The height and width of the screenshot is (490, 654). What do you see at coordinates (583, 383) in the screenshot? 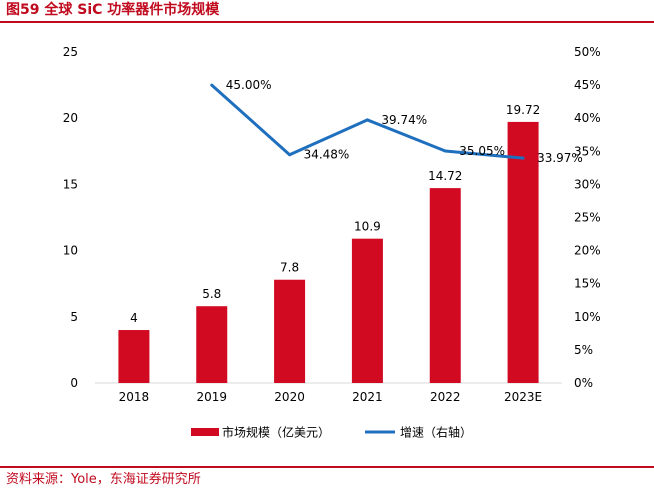
I see `y-right-tick-label: 0%` at bounding box center [583, 383].